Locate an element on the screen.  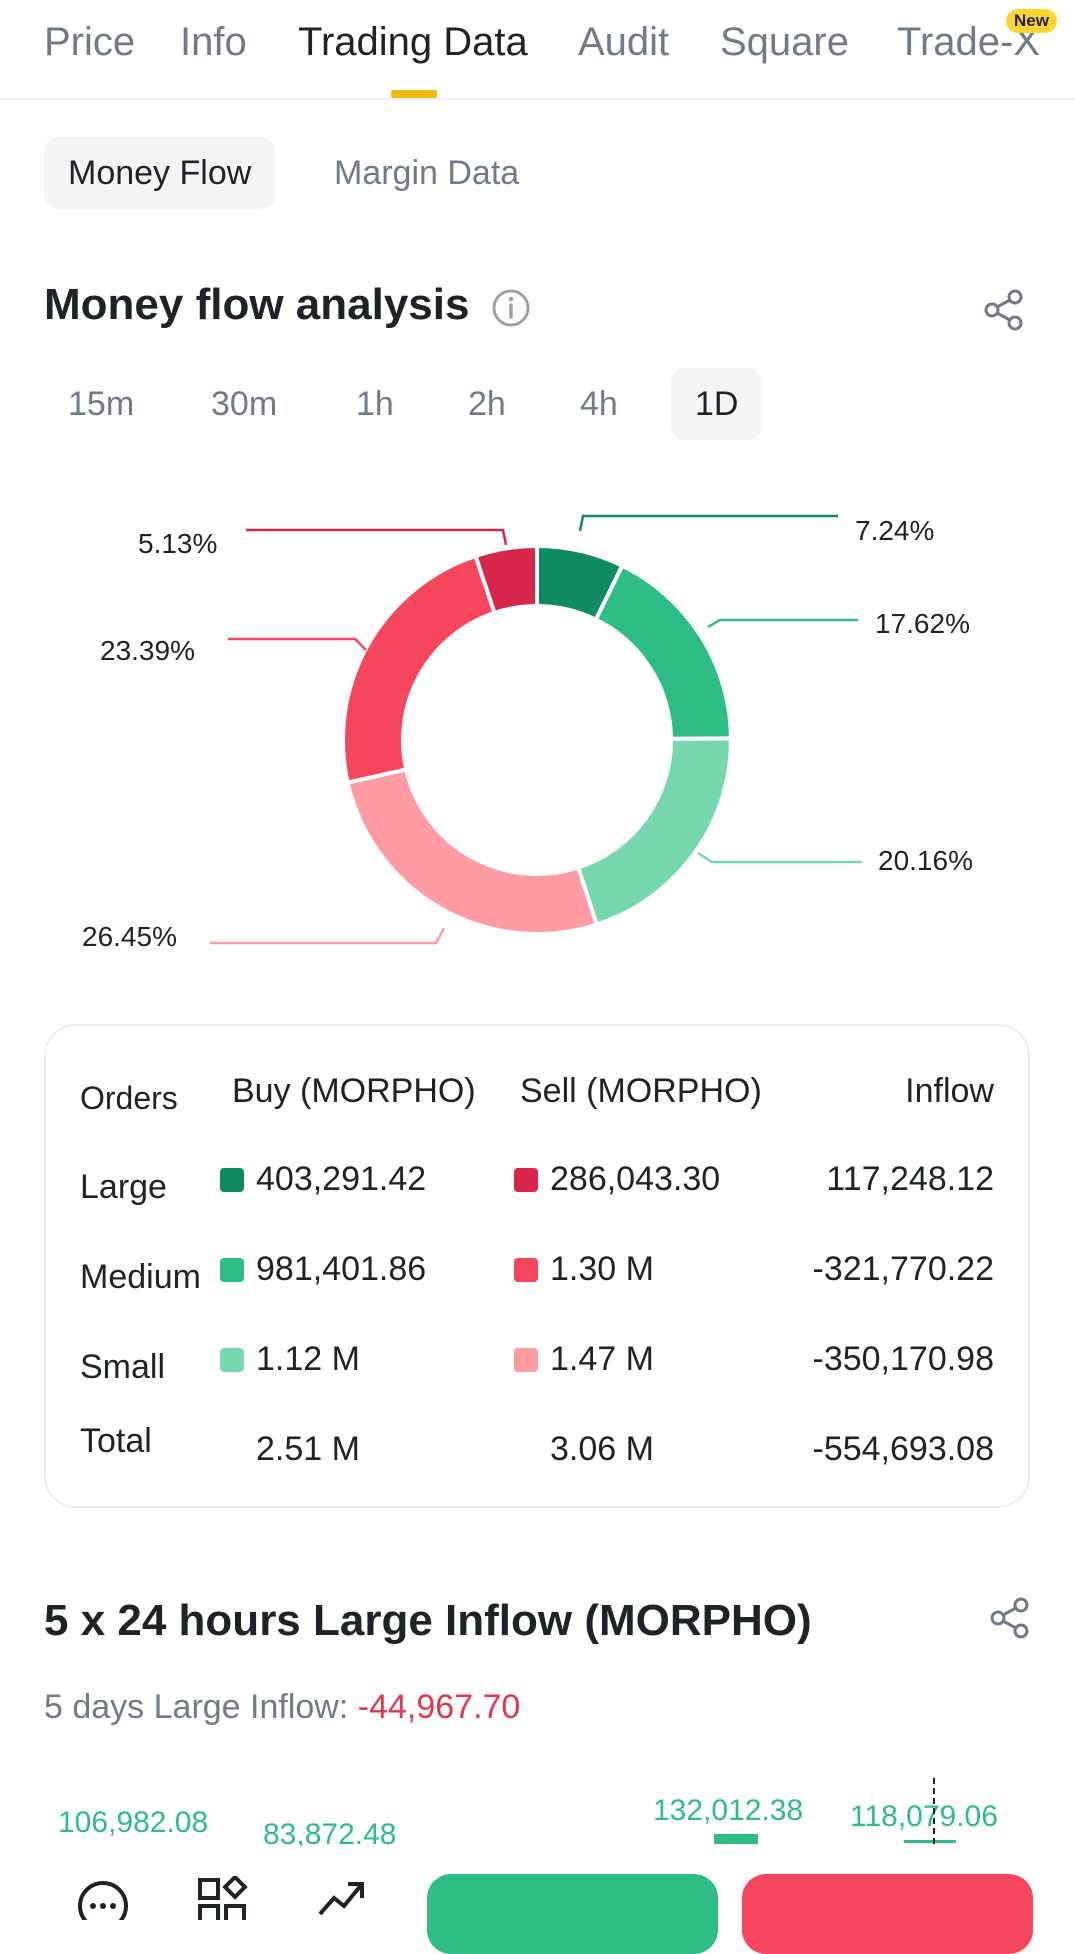
legend-medium-sell is located at coordinates (526, 1270).